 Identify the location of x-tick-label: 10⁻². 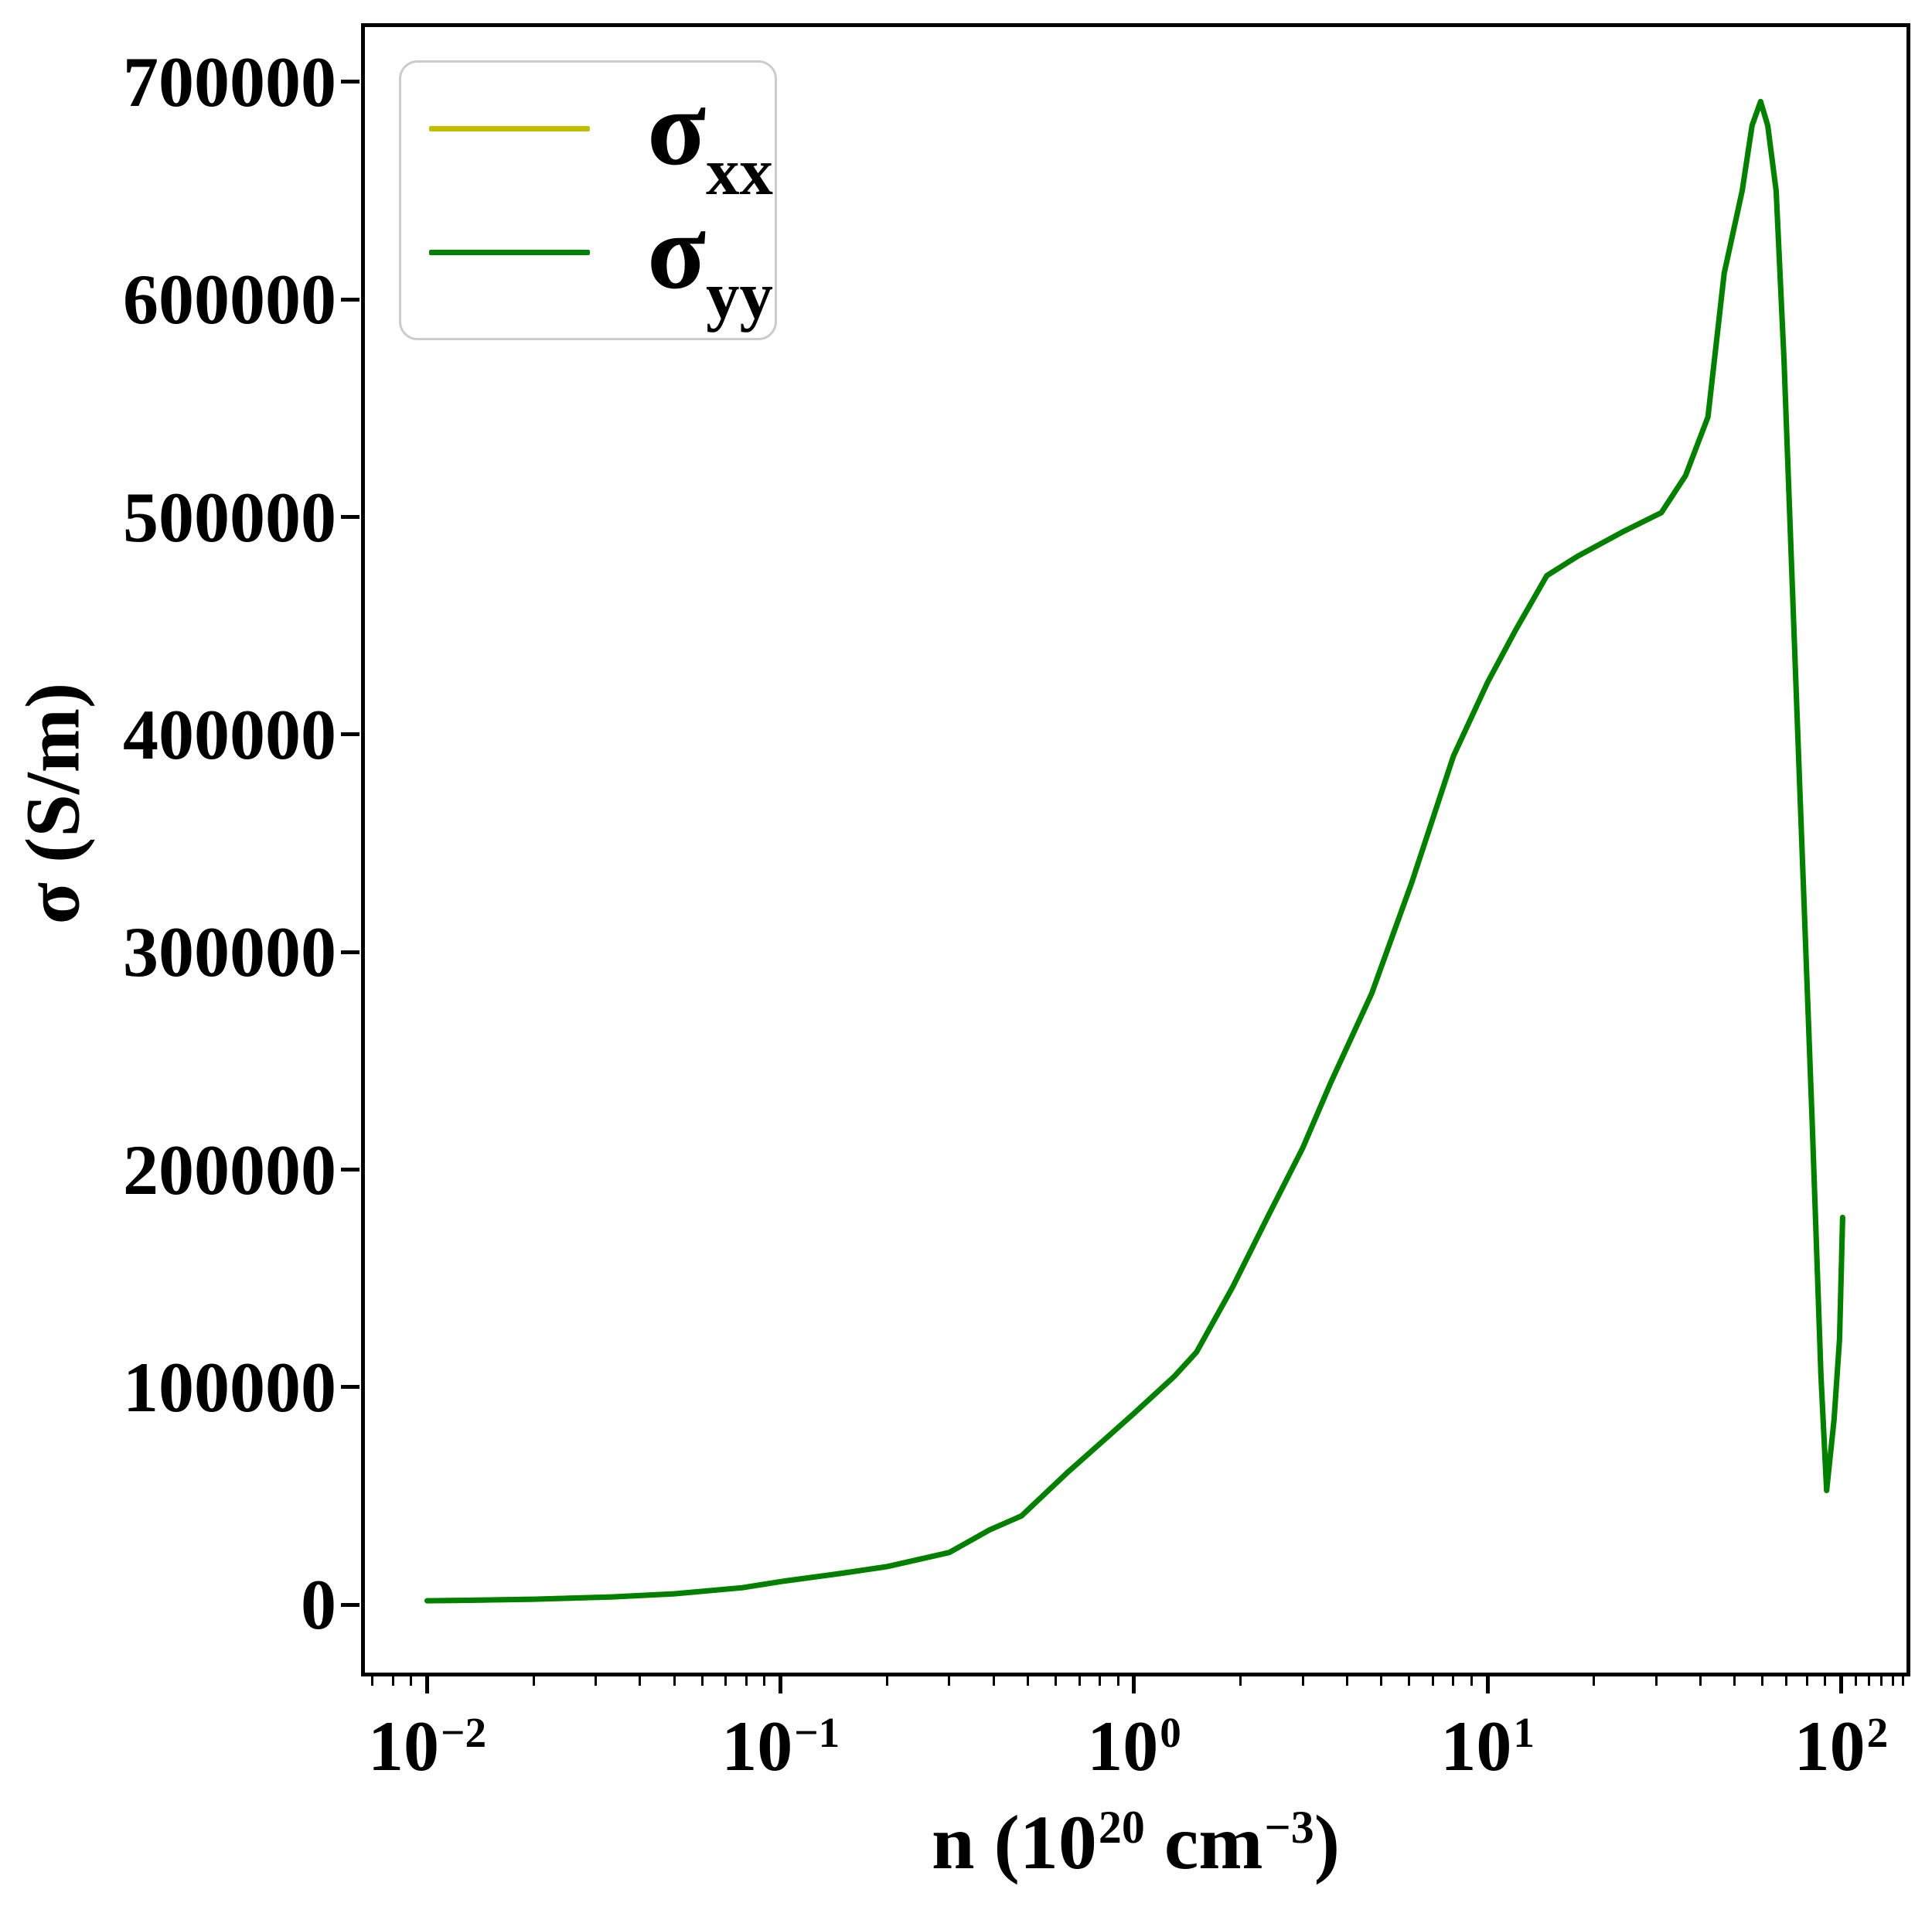
(427, 1746).